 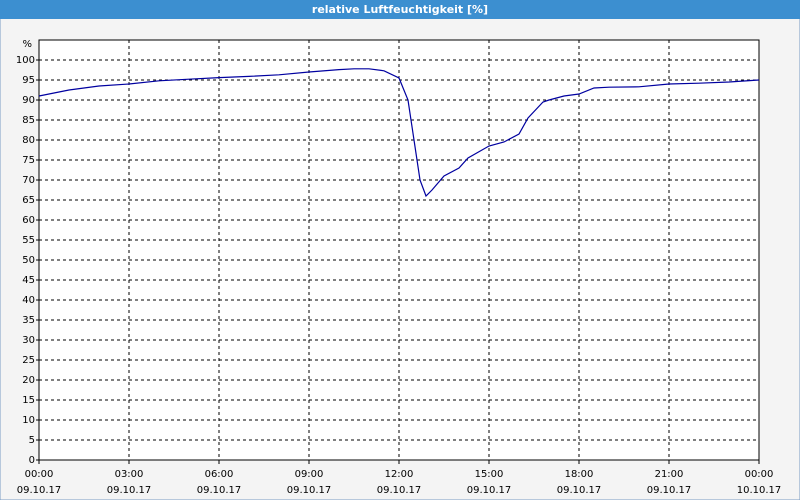 What do you see at coordinates (25, 60) in the screenshot?
I see `y-tick-label: 100` at bounding box center [25, 60].